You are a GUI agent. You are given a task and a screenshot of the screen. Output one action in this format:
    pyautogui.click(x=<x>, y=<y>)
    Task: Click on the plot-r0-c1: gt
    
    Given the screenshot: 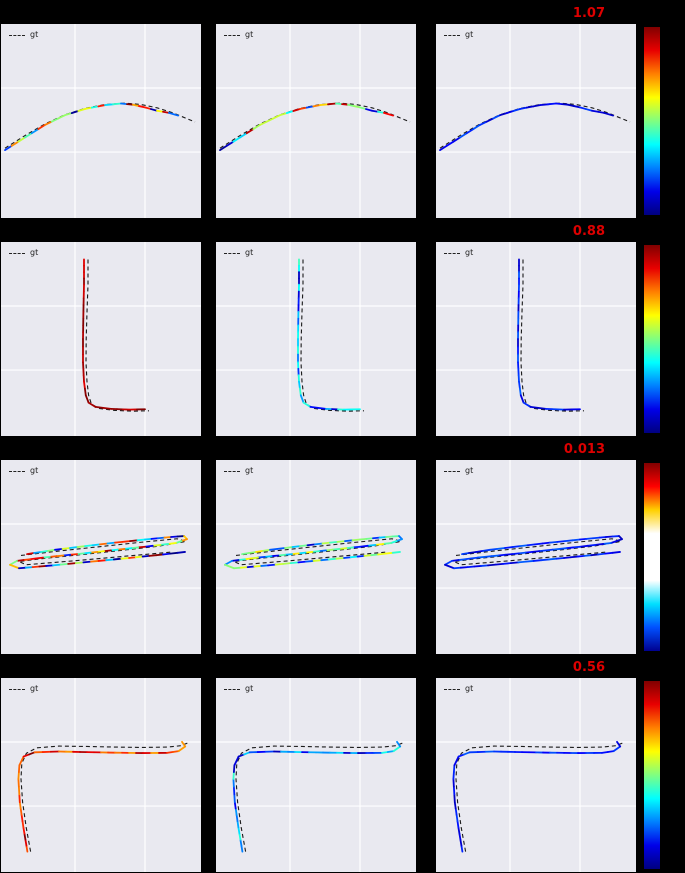 What is the action you would take?
    pyautogui.click(x=316, y=121)
    